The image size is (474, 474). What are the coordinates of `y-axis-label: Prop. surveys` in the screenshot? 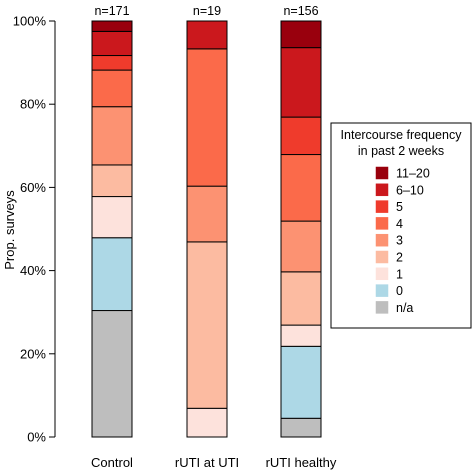 It's located at (9, 230).